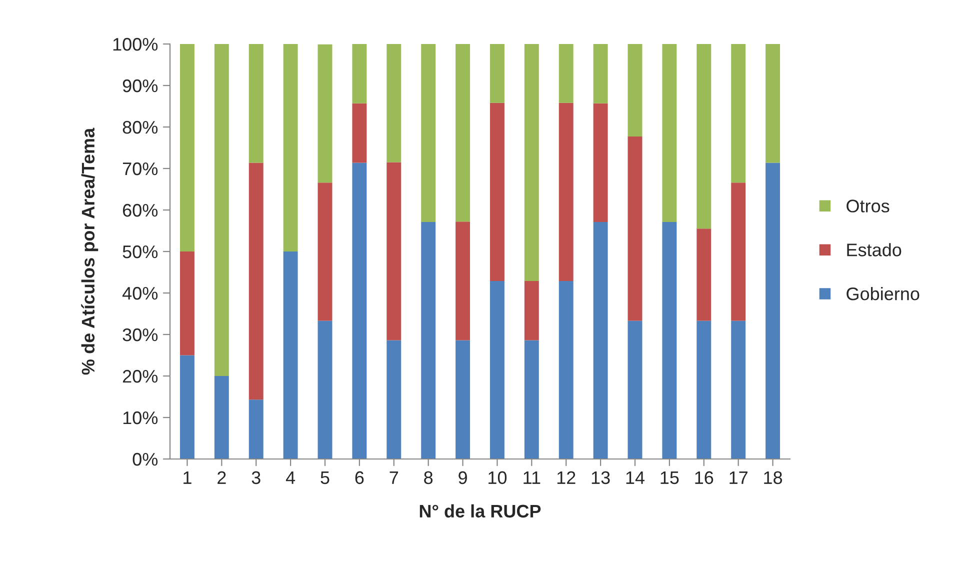 The image size is (968, 571). What do you see at coordinates (868, 206) in the screenshot?
I see `legend-label: Otros` at bounding box center [868, 206].